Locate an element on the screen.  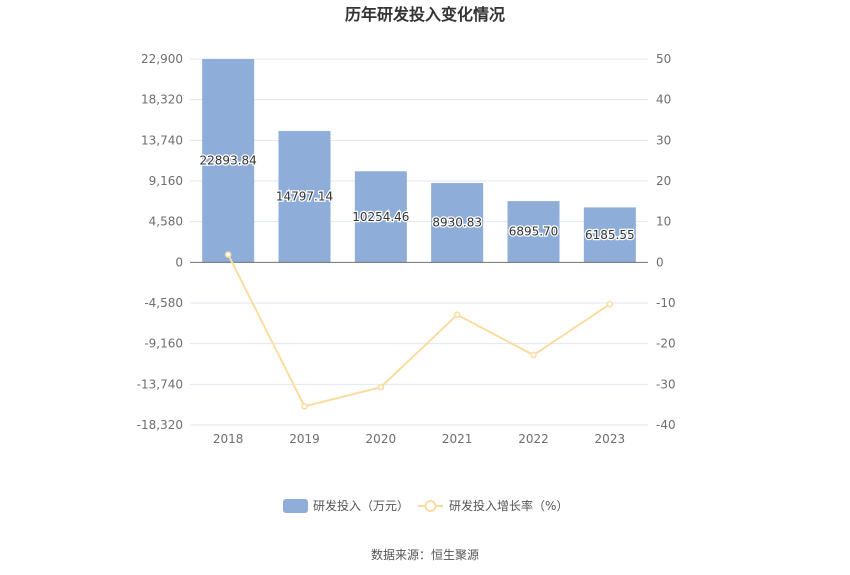
y-right-tick-label: 20 is located at coordinates (663, 181).